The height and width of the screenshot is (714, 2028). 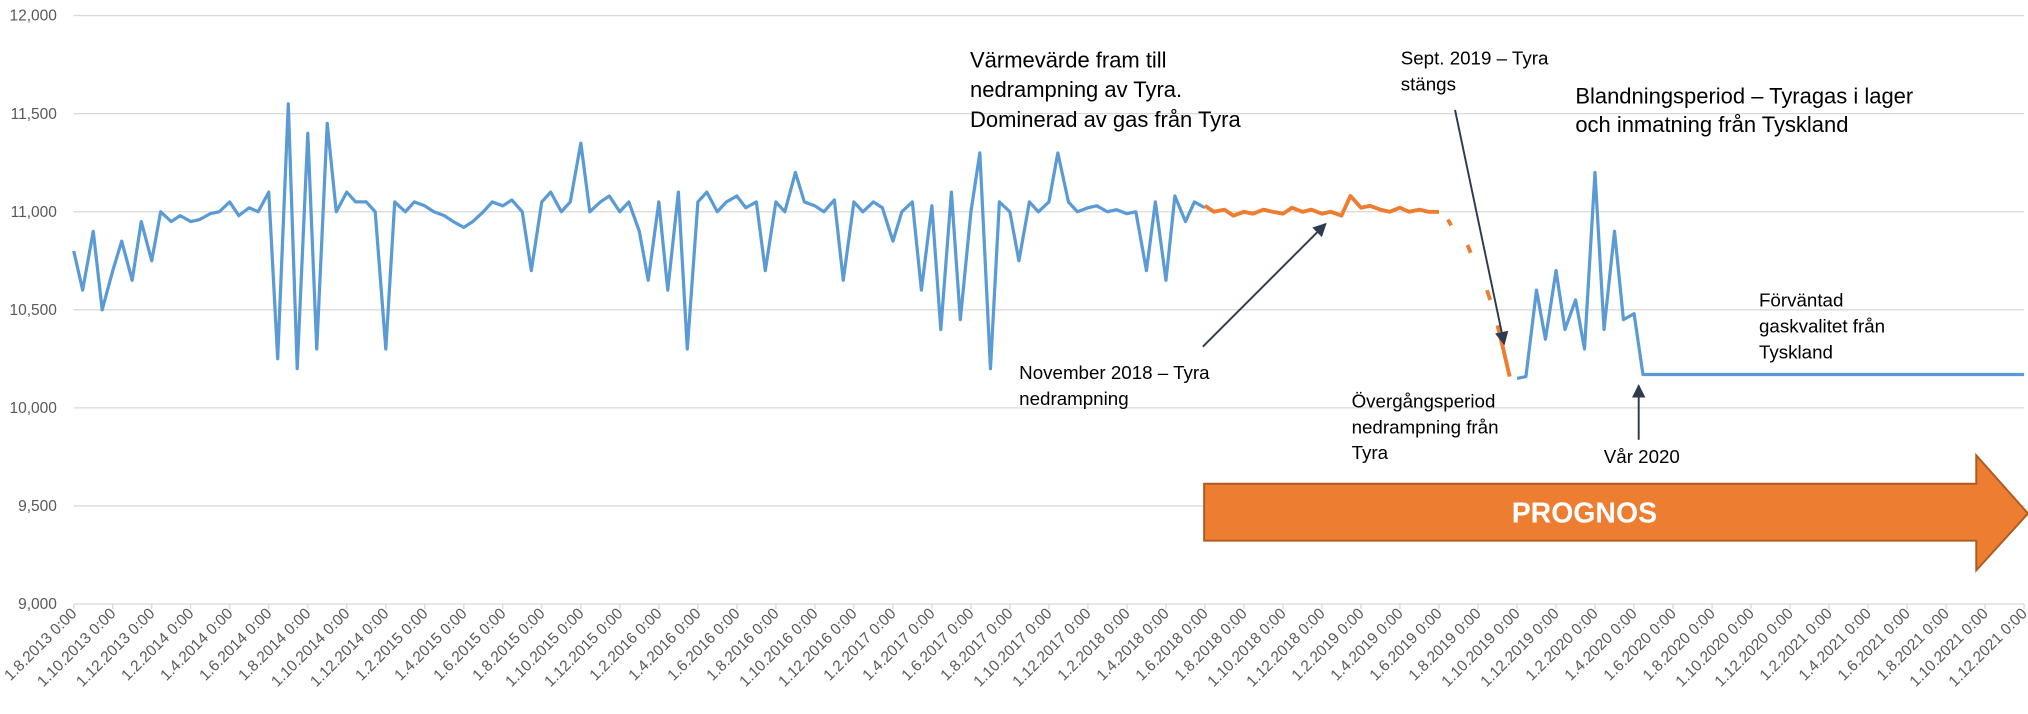 I want to click on annotation: Dominerad av gas från Tyra, so click(x=1105, y=119).